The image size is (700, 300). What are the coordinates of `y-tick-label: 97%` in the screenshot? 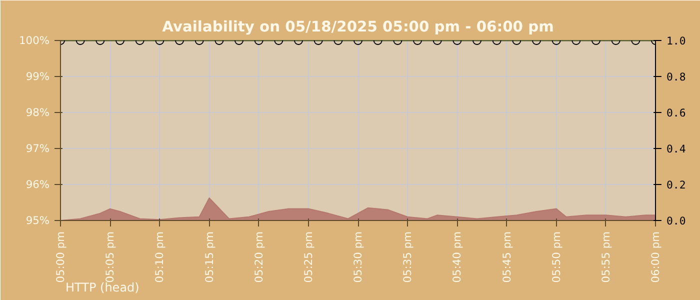 It's located at (38, 148).